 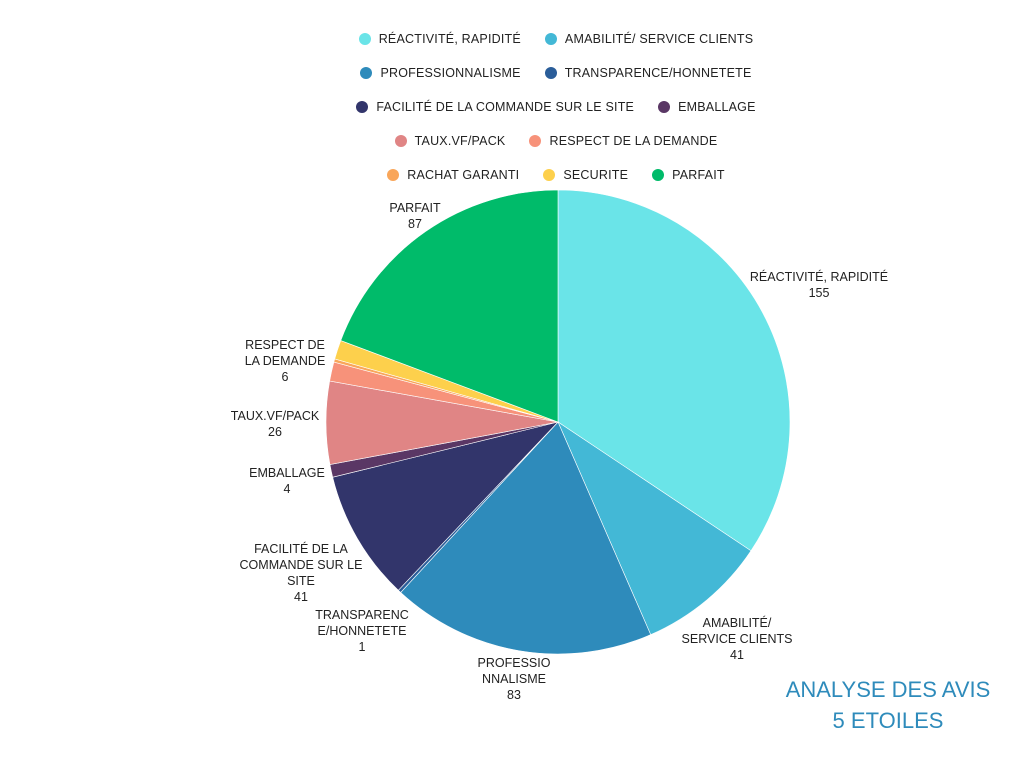 I want to click on legend-label: EMBALLAGE, so click(x=717, y=107).